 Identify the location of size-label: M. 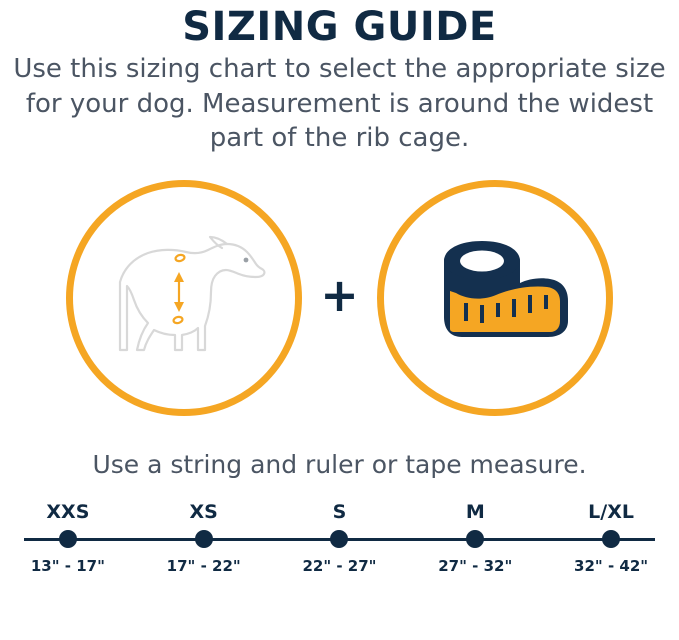
(475, 511).